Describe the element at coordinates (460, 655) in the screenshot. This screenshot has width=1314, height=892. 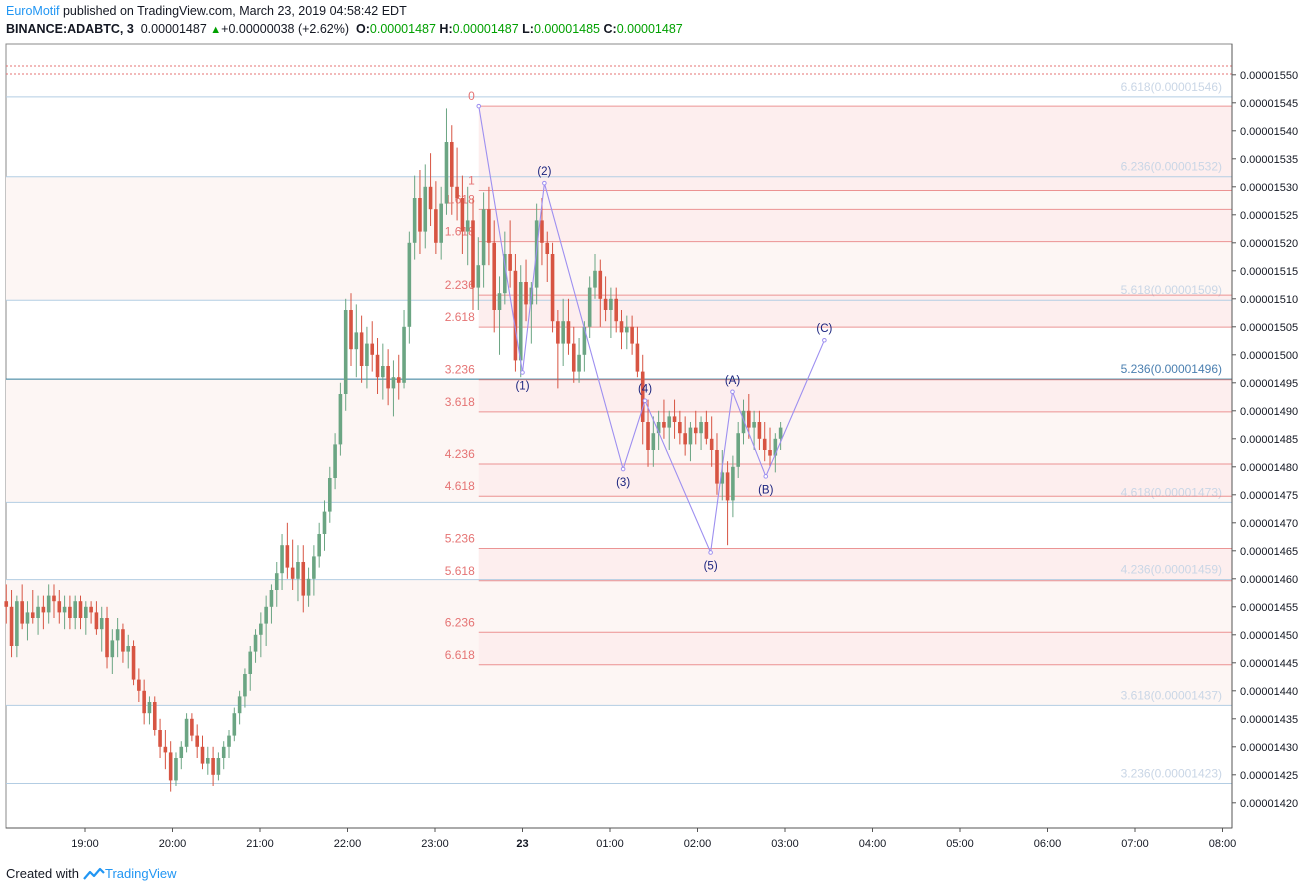
I see `left-fib-label: 6.618` at that location.